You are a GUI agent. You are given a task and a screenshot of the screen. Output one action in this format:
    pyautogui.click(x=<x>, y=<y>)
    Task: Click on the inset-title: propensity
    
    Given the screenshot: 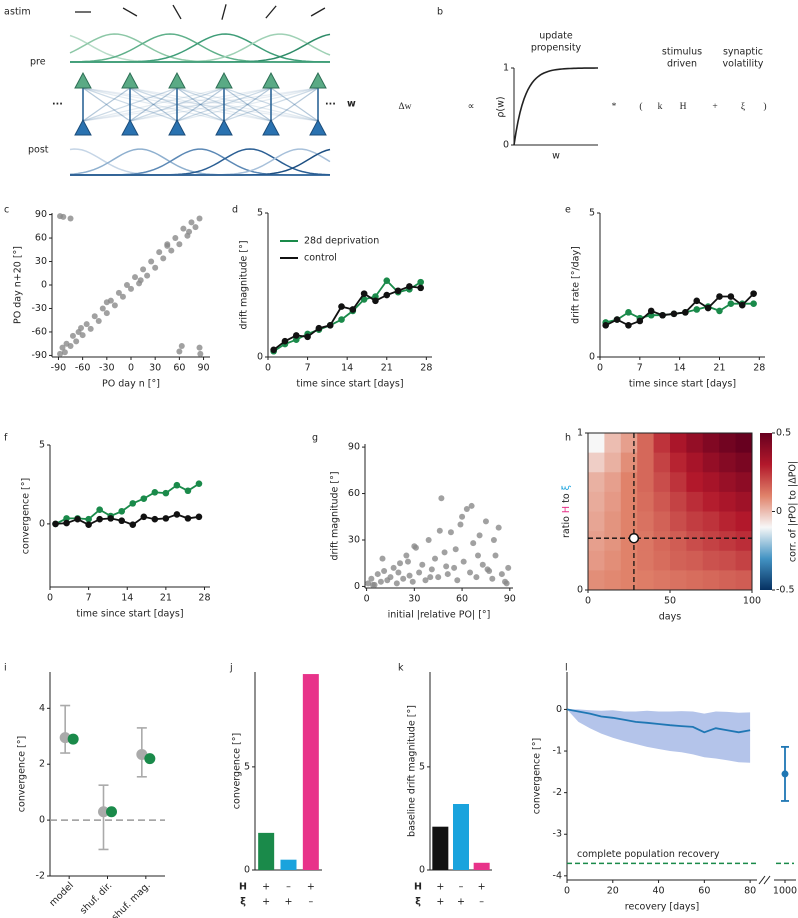 What is the action you would take?
    pyautogui.click(x=556, y=48)
    